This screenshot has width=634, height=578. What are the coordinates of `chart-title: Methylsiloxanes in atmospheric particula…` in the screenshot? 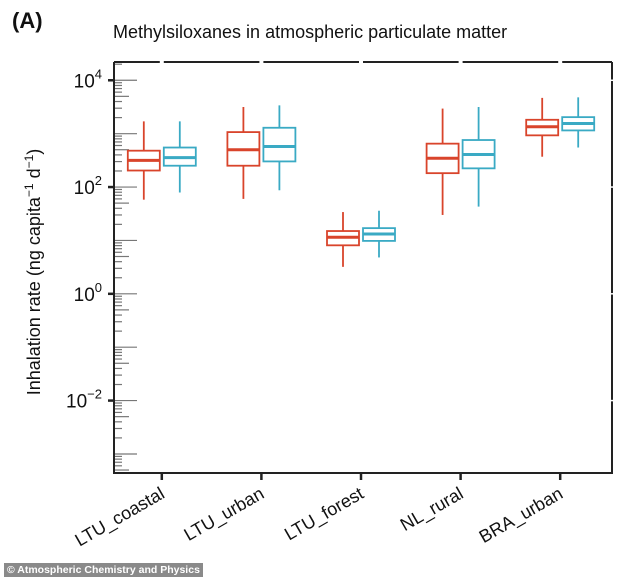 It's located at (310, 32).